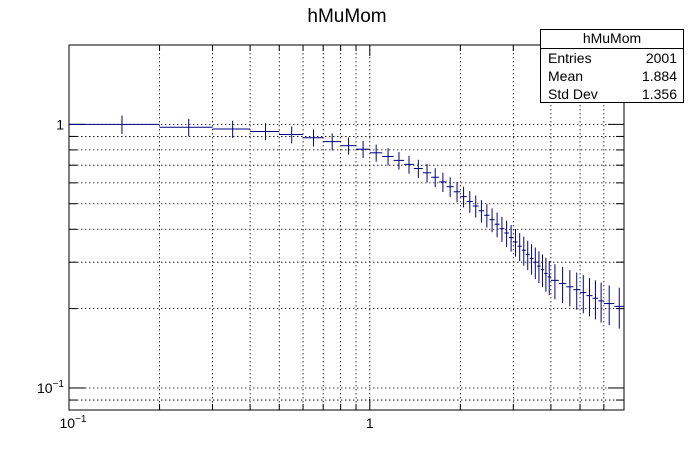 The width and height of the screenshot is (694, 457). I want to click on stats-key: Std Dev, so click(573, 94).